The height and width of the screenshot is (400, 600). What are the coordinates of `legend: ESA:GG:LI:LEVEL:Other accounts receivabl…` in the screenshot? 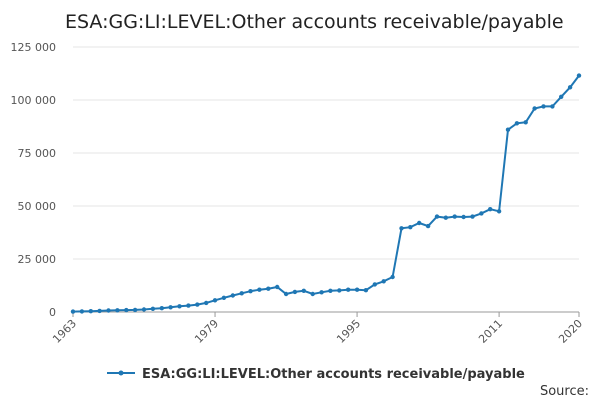 It's located at (316, 374).